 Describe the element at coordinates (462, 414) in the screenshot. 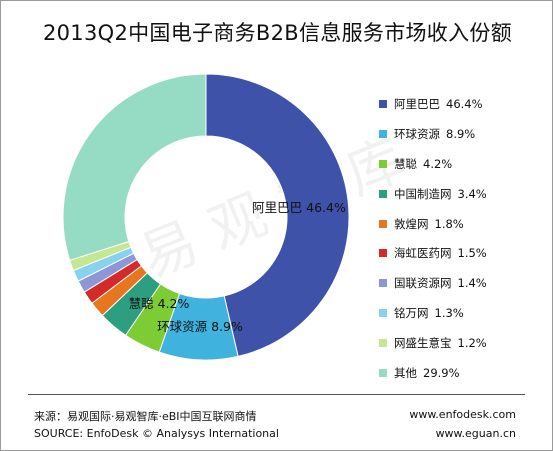

I see `site-url-enfodesk: www.enfodesk.com` at that location.